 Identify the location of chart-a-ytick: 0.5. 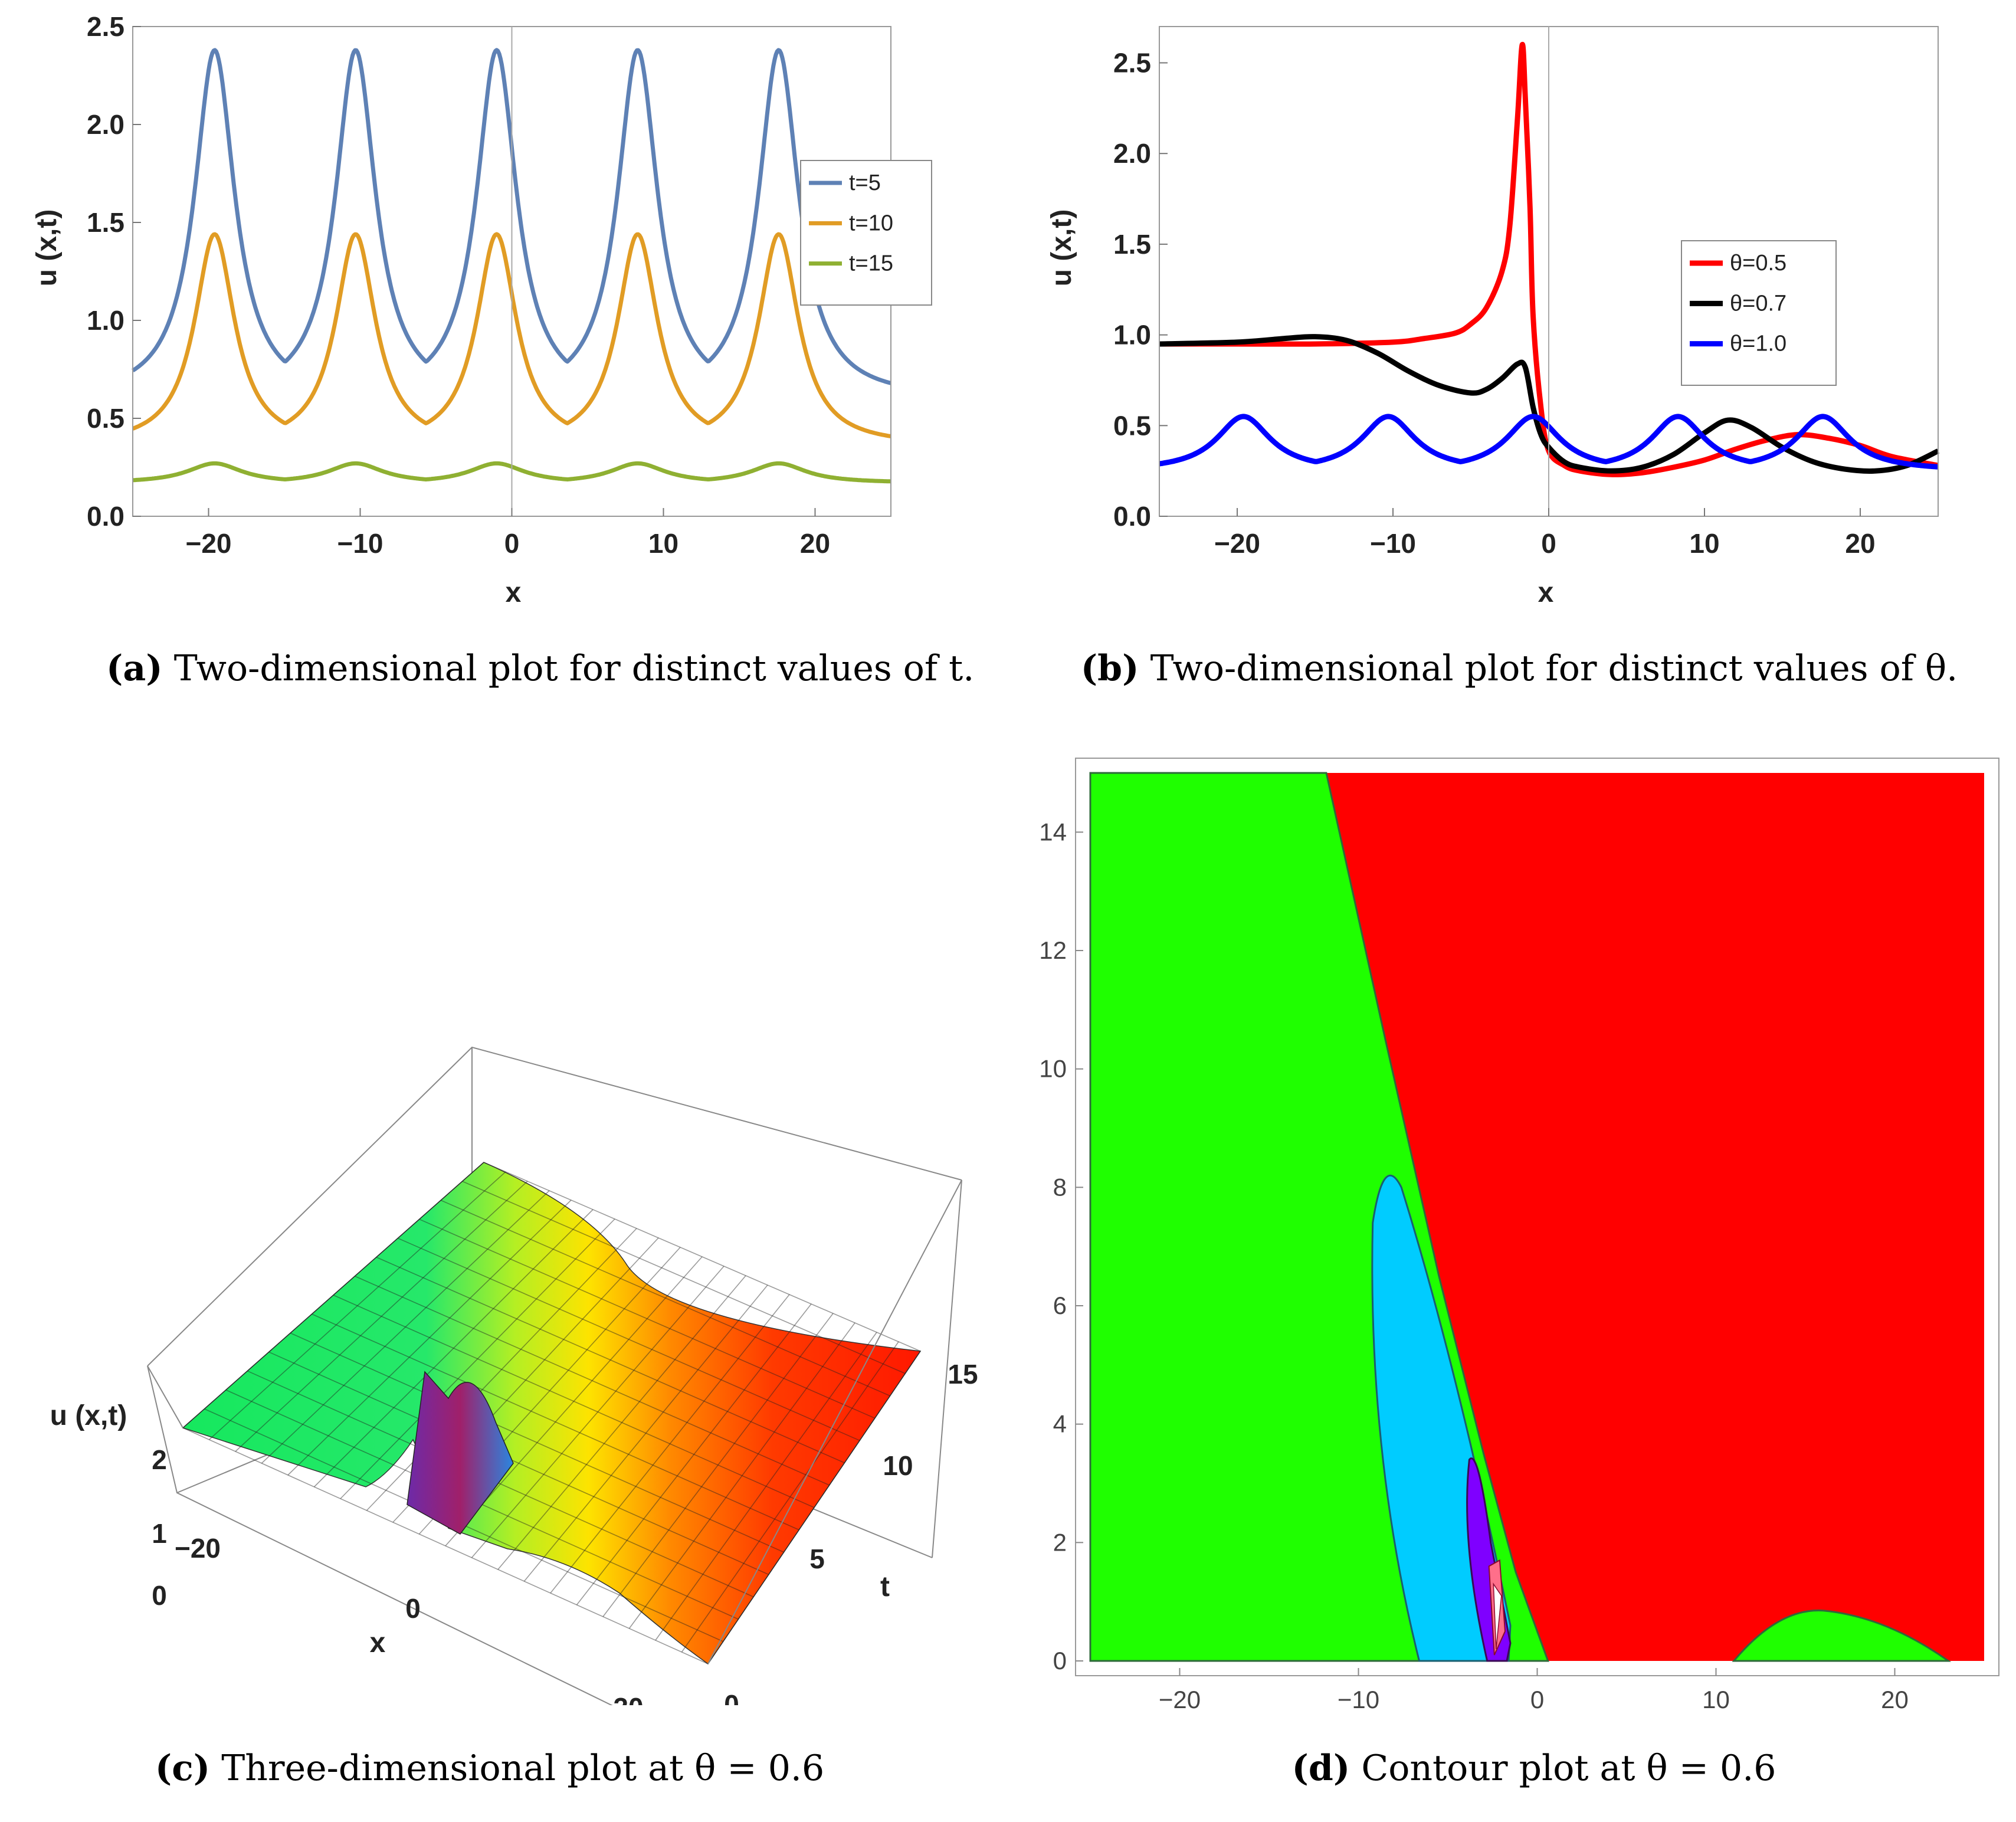
(105, 418).